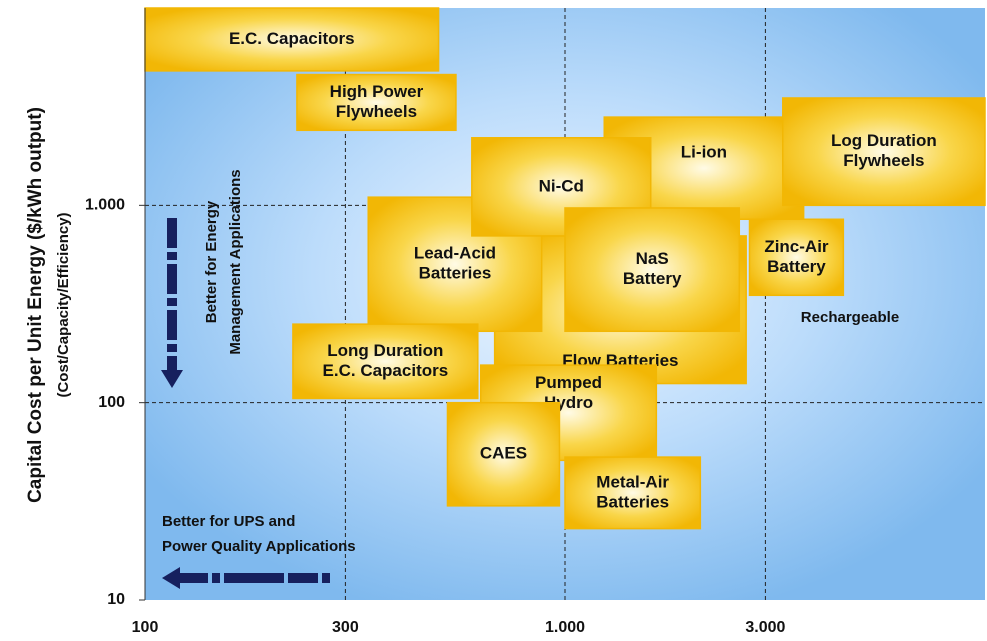 Image resolution: width=987 pixels, height=641 pixels. I want to click on y-tick-label: 10, so click(116, 599).